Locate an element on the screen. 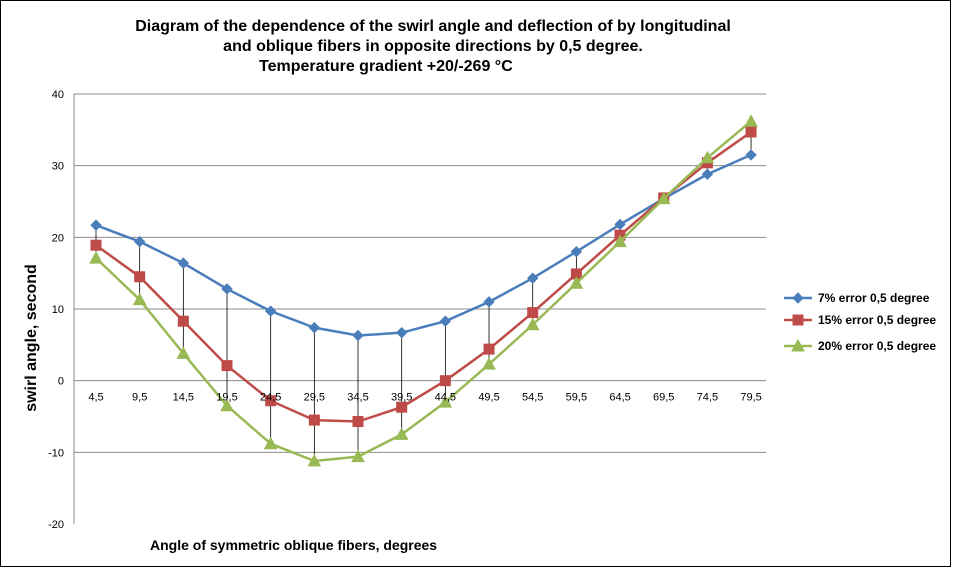 This screenshot has height=569, width=953. x-tick-label: 59,5 is located at coordinates (576, 398).